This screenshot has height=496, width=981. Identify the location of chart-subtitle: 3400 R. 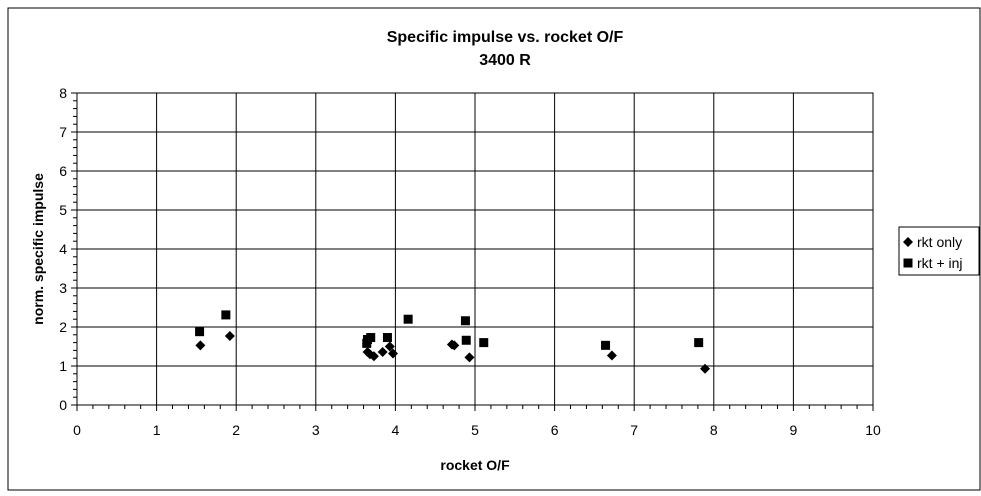
(505, 60).